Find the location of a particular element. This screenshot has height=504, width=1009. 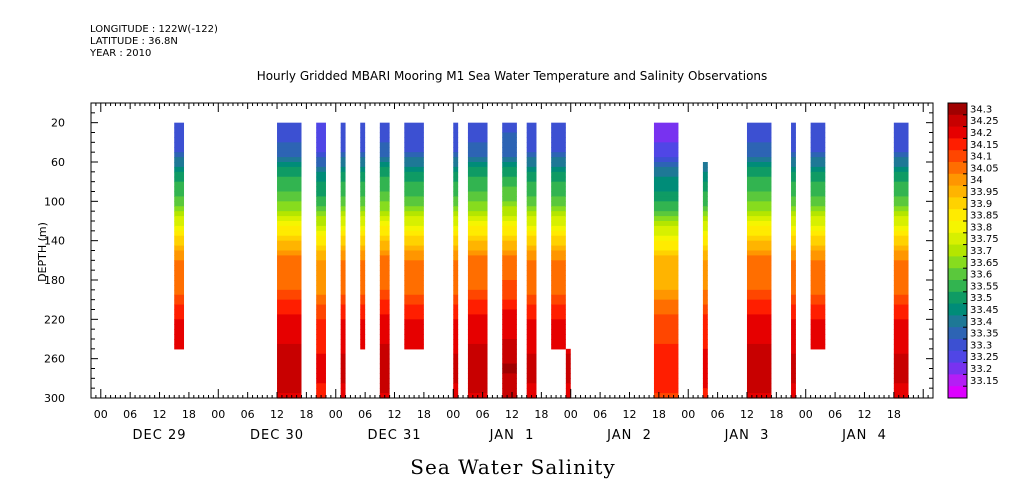

y-tick-label: 140 is located at coordinates (54, 241).